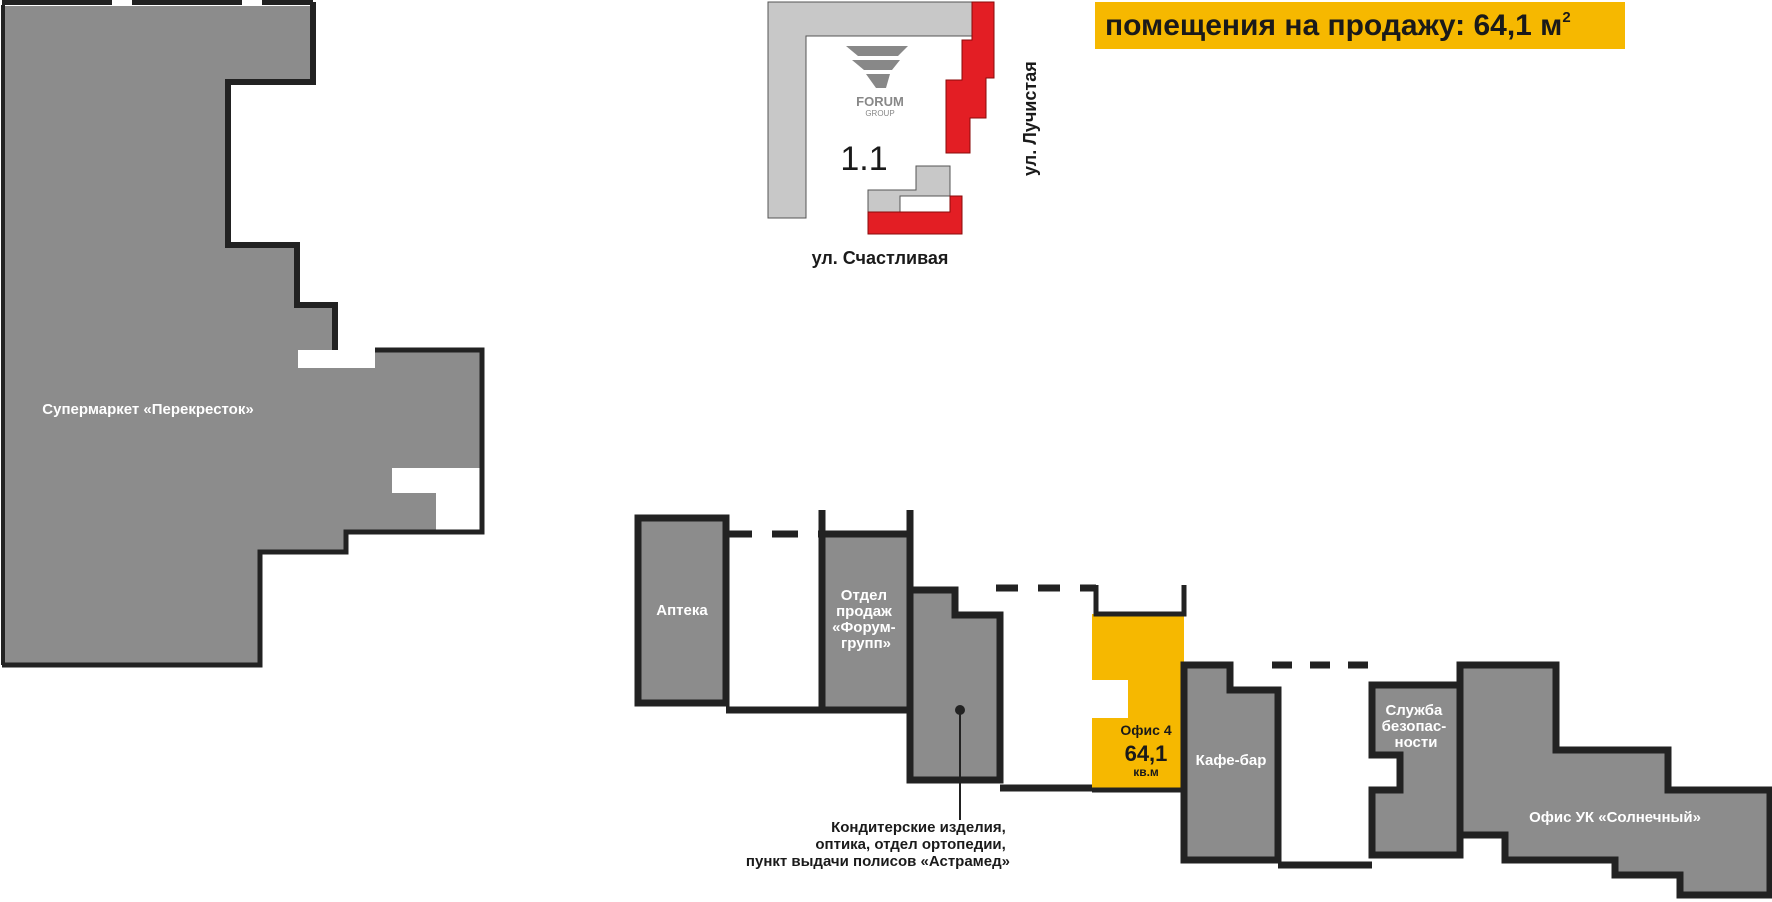 The height and width of the screenshot is (902, 1772). What do you see at coordinates (880, 258) in the screenshot?
I see `street-bottom-label: ул. Счастливая` at bounding box center [880, 258].